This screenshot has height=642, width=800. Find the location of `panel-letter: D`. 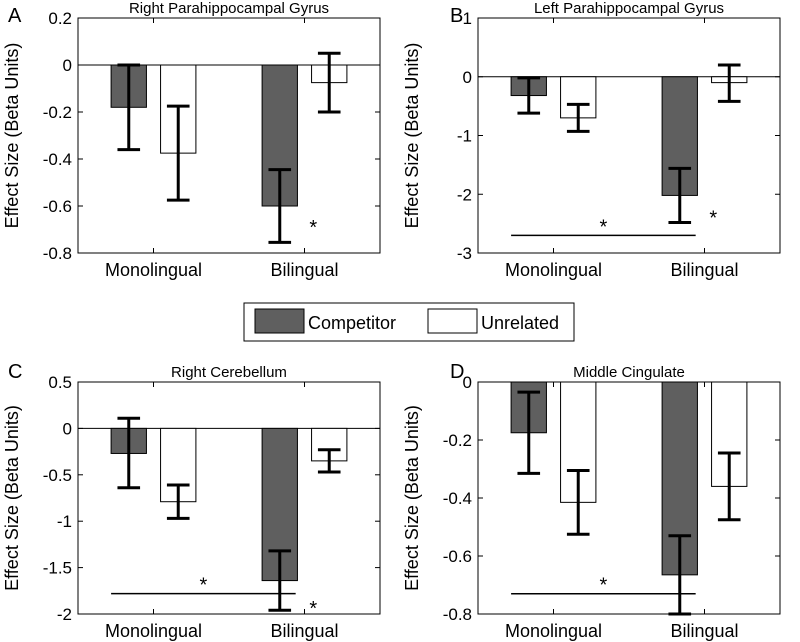

panel-letter: D is located at coordinates (457, 372).